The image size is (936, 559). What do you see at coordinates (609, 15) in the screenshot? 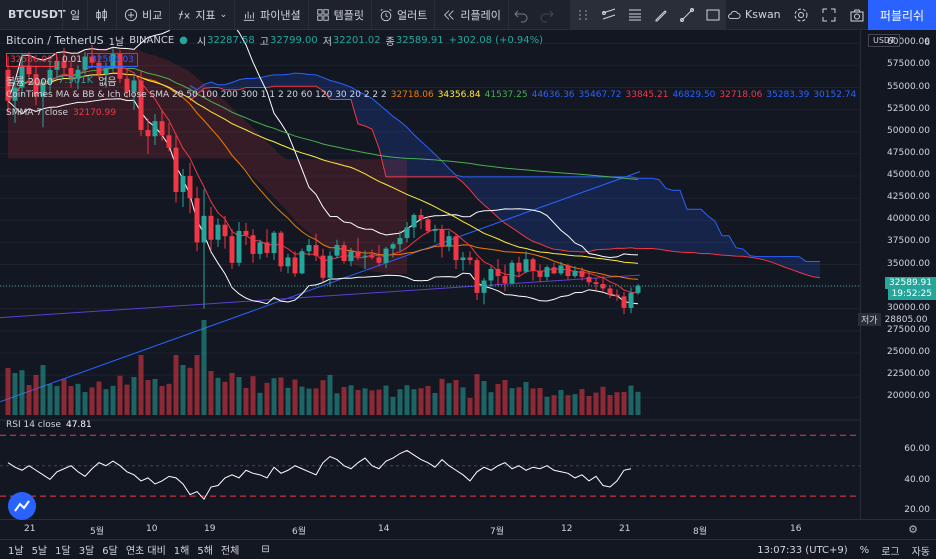
I see `trendline-tool` at bounding box center [609, 15].